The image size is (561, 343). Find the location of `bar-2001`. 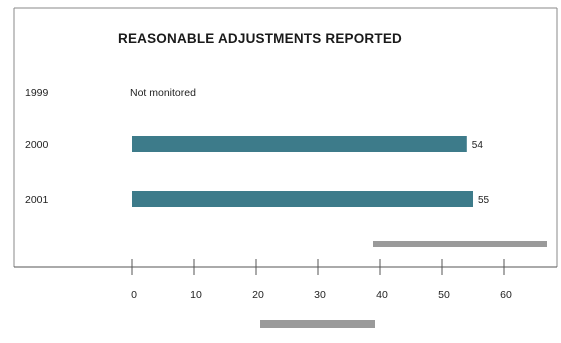

bar-2001 is located at coordinates (302, 199).